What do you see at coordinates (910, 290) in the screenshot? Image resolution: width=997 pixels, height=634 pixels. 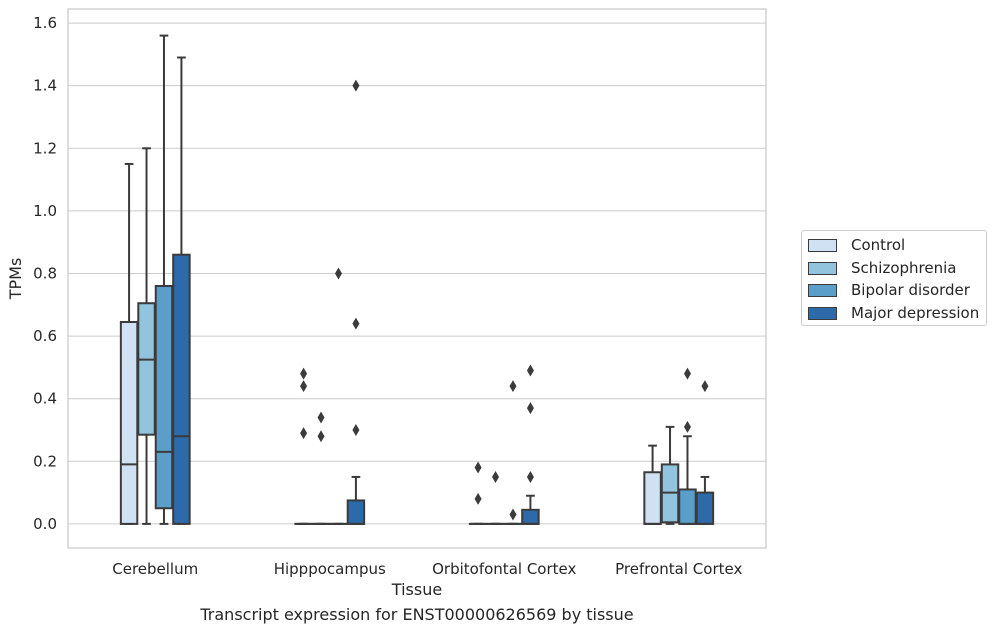 I see `legend-label-bipolar-disorder: Bipolar disorder` at bounding box center [910, 290].